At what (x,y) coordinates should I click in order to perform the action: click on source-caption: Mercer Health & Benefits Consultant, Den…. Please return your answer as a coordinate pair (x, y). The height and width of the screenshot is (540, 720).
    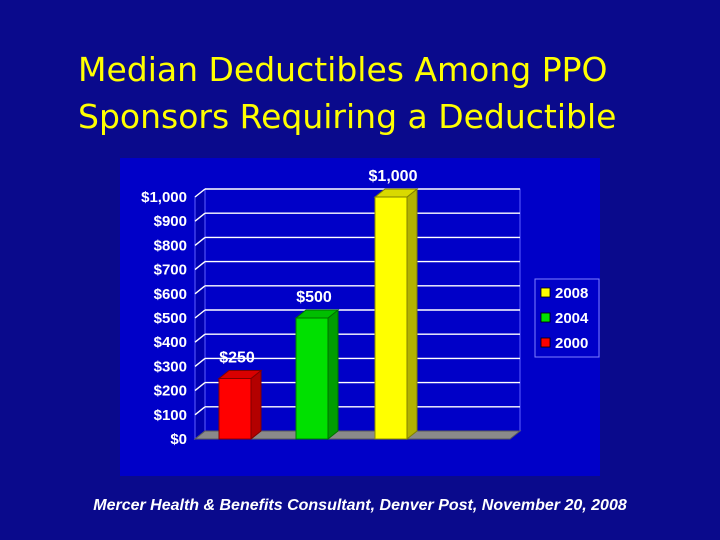
    Looking at the image, I should click on (360, 505).